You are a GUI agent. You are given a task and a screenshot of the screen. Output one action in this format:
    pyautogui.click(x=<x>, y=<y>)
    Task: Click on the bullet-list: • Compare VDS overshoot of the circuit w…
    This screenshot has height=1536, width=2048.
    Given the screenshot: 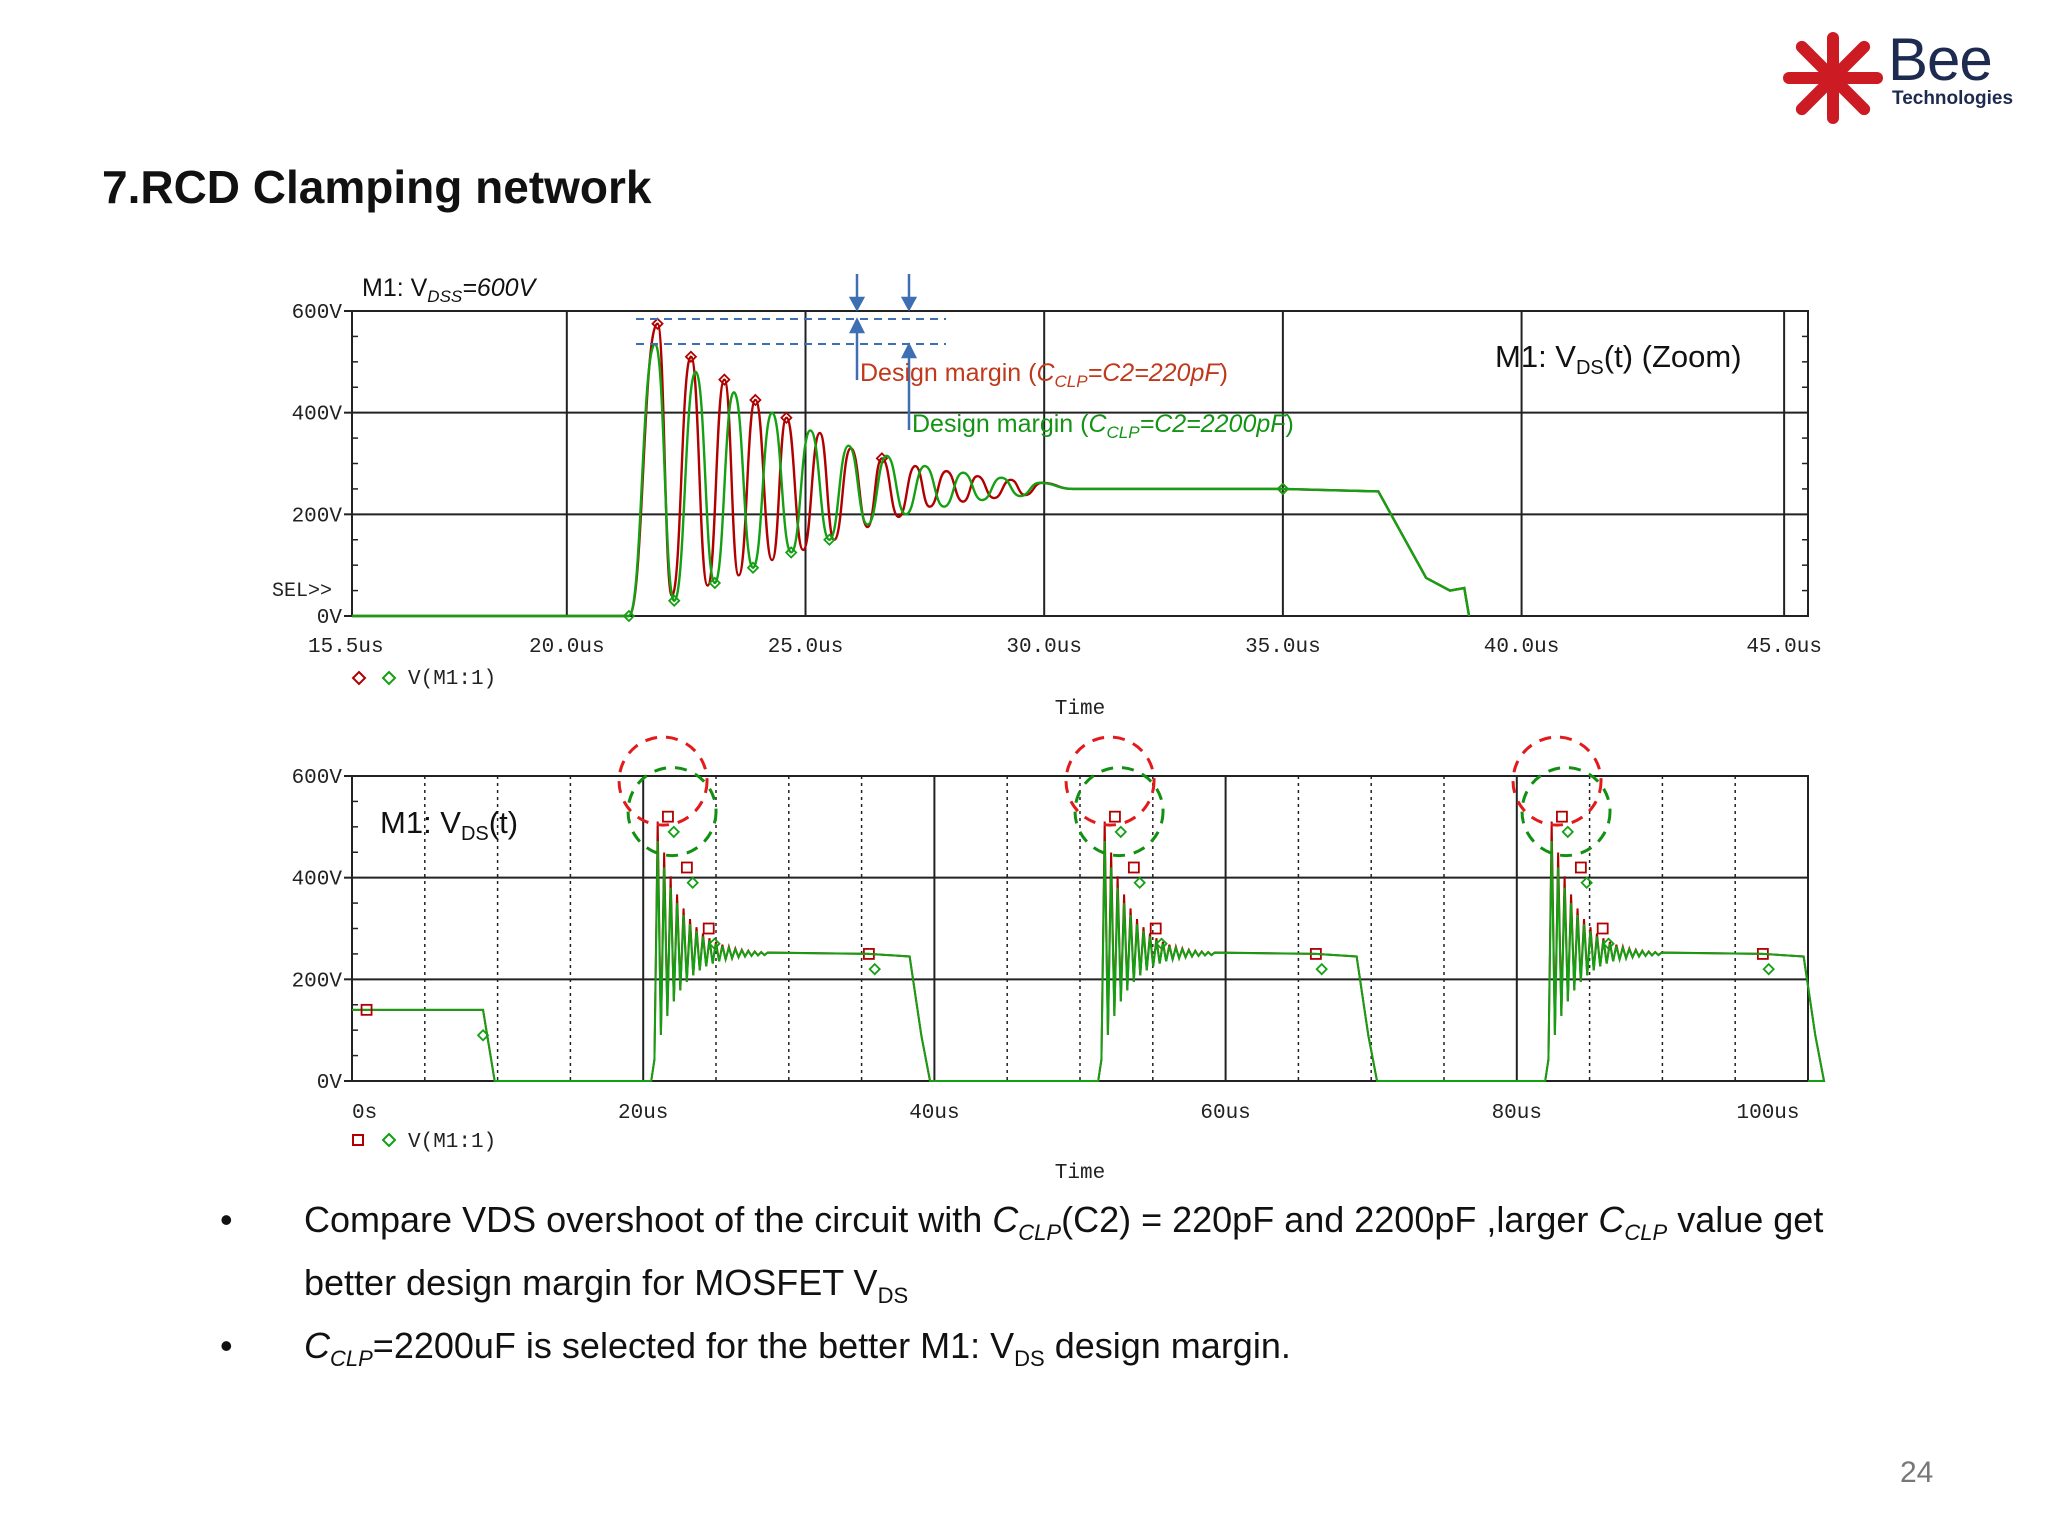 What is the action you would take?
    pyautogui.click(x=1030, y=1290)
    